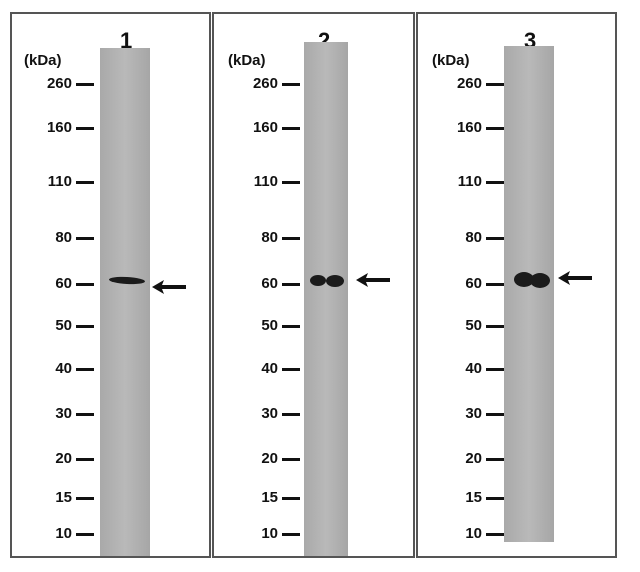 The image size is (640, 572). What do you see at coordinates (126, 40) in the screenshot?
I see `lane-number-1: 1` at bounding box center [126, 40].